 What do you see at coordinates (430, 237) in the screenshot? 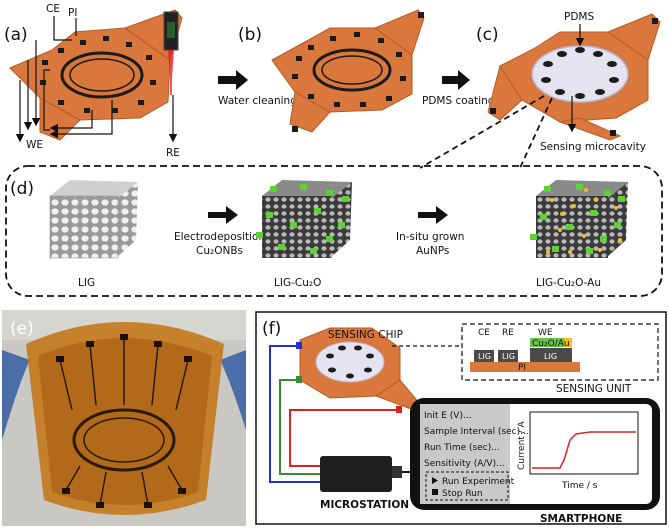
I see `label-insitu: In-situ grown` at bounding box center [430, 237].